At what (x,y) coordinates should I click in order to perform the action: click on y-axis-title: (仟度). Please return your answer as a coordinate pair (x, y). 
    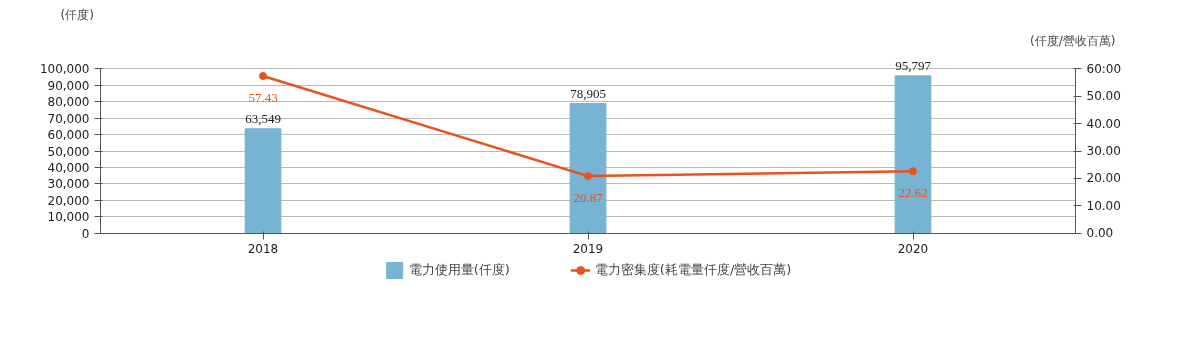
    Looking at the image, I should click on (77, 14).